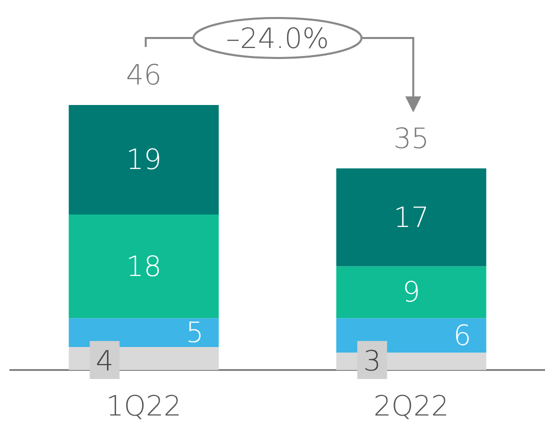  What do you see at coordinates (195, 333) in the screenshot?
I see `data-label: 5` at bounding box center [195, 333].